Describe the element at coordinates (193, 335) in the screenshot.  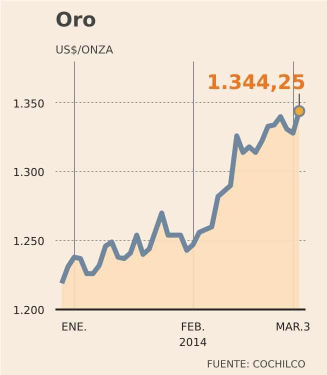
I see `x-tick-label: FEB. 2014` at that location.